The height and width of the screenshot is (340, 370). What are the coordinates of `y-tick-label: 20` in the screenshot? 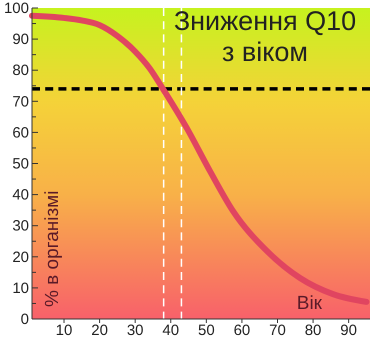 It's located at (20, 257).